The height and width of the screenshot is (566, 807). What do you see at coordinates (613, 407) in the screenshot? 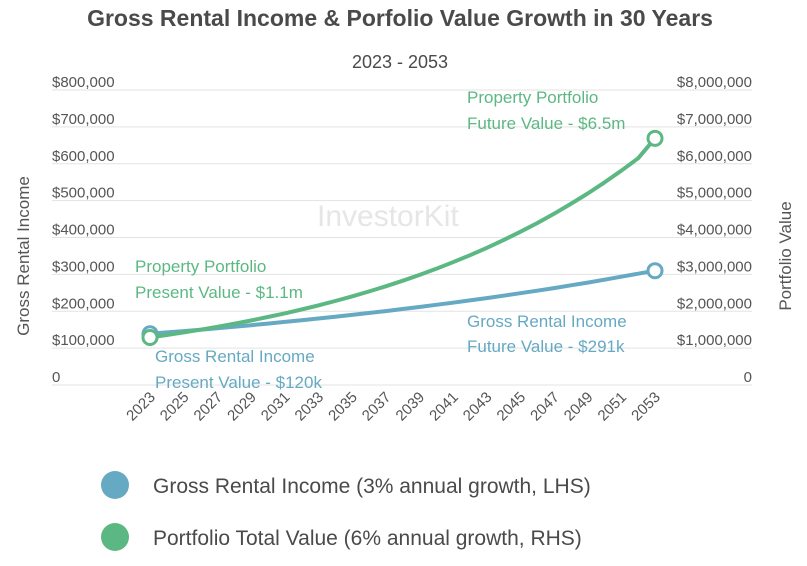
I see `x-tick-label: 2051` at bounding box center [613, 407].